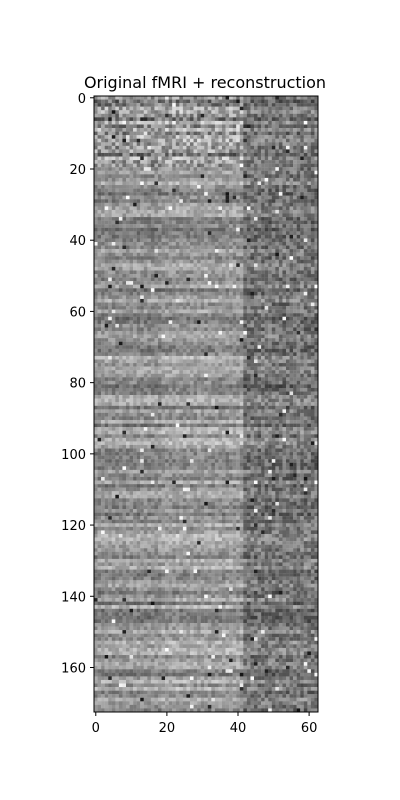 The width and height of the screenshot is (400, 800). Describe the element at coordinates (96, 728) in the screenshot. I see `x-tick-label: 0` at that location.